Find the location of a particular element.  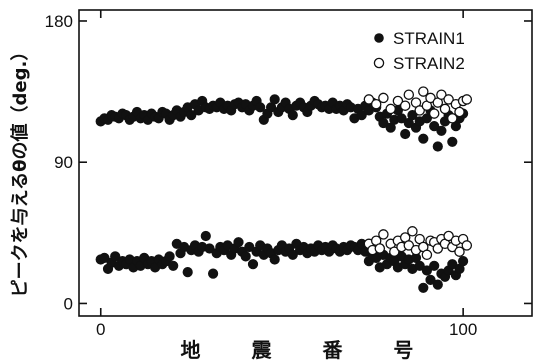

x-tick-label: 0 is located at coordinates (100, 329).